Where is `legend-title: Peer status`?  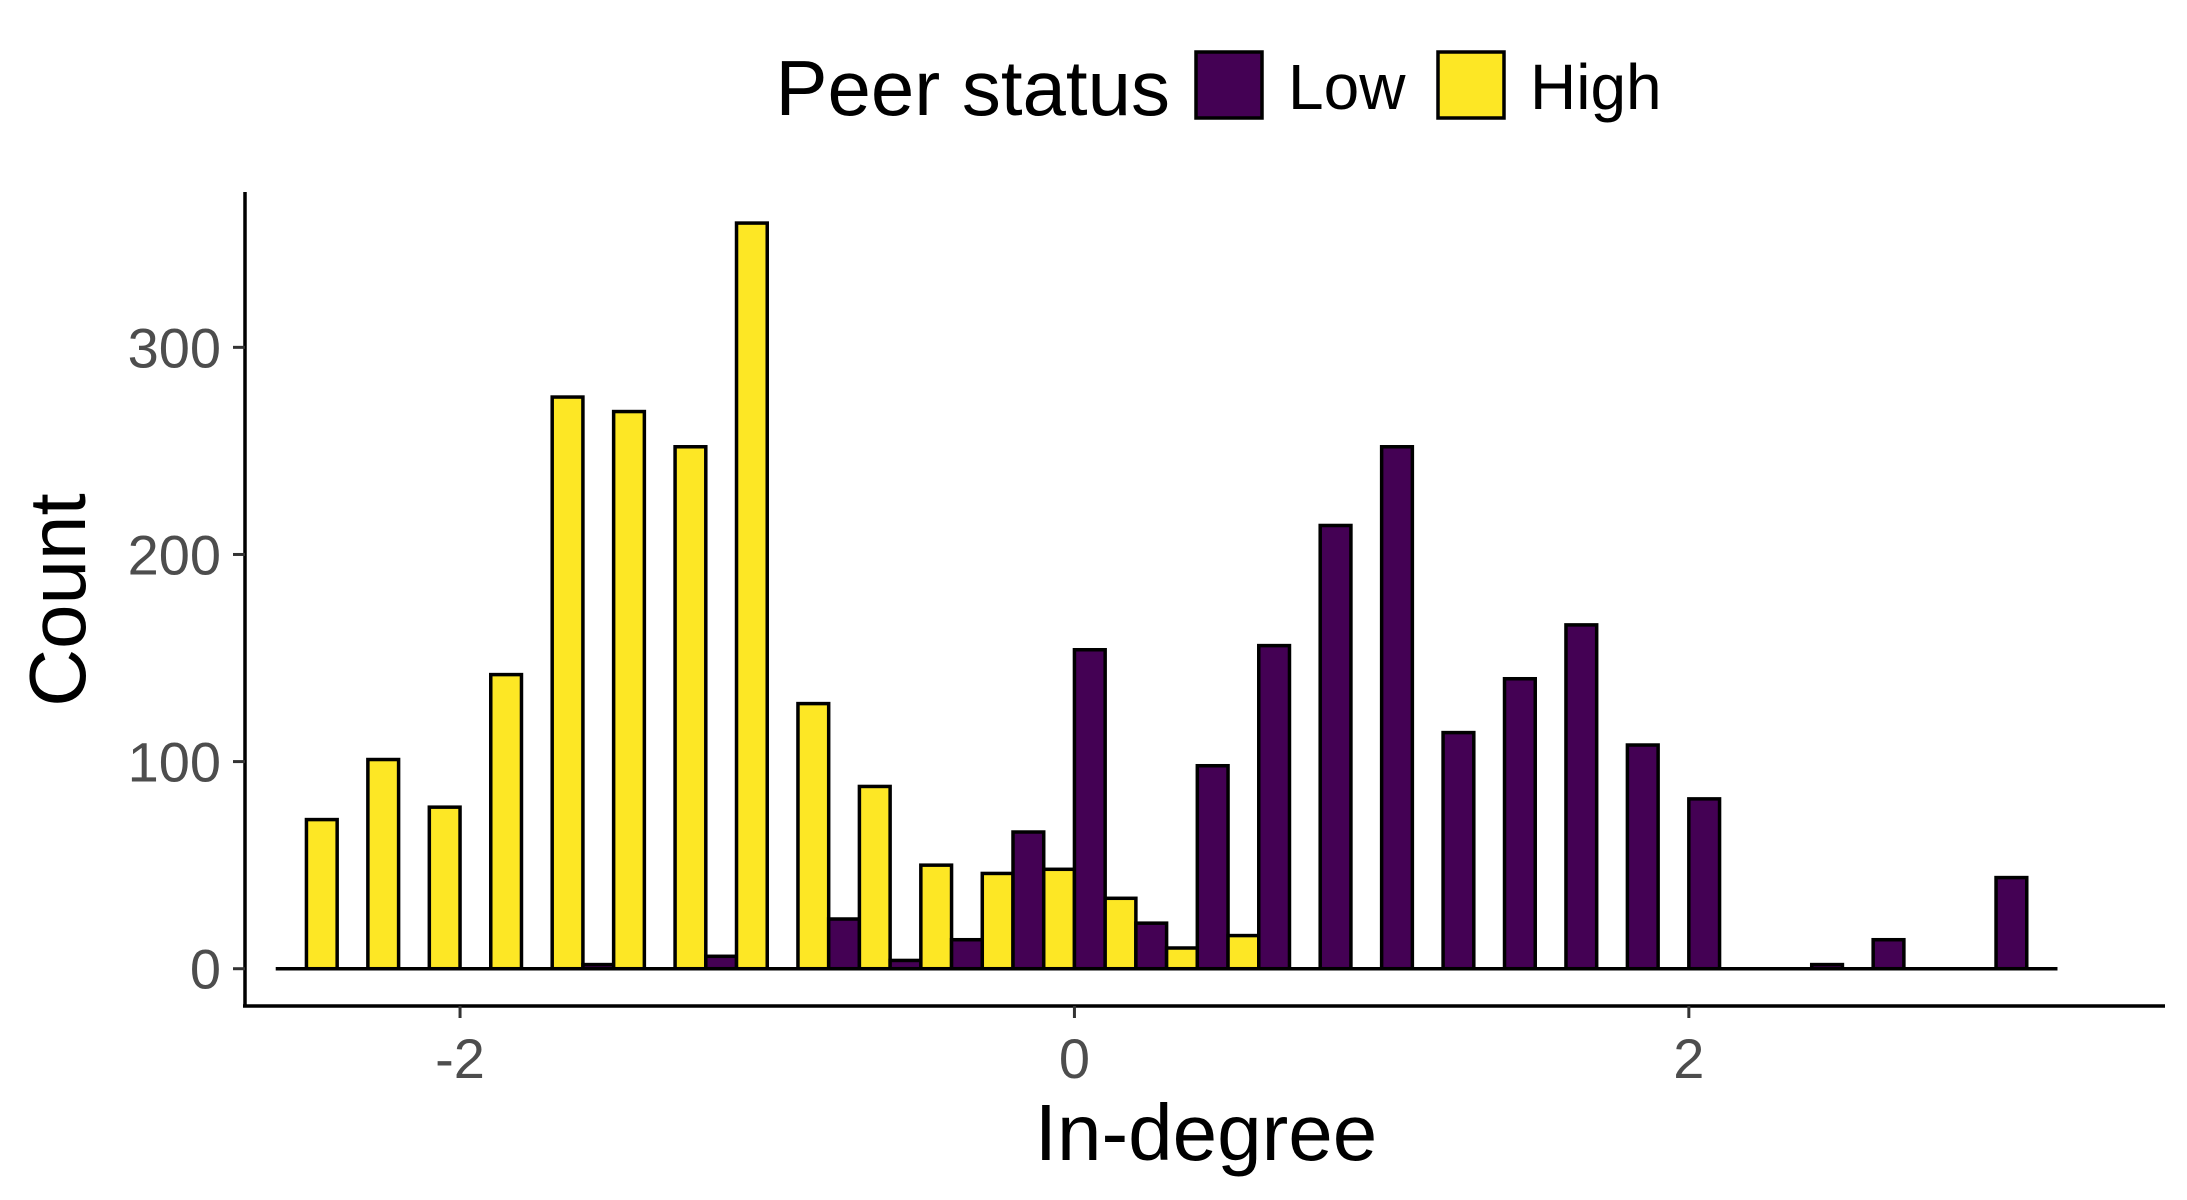 legend-title: Peer status is located at coordinates (972, 88).